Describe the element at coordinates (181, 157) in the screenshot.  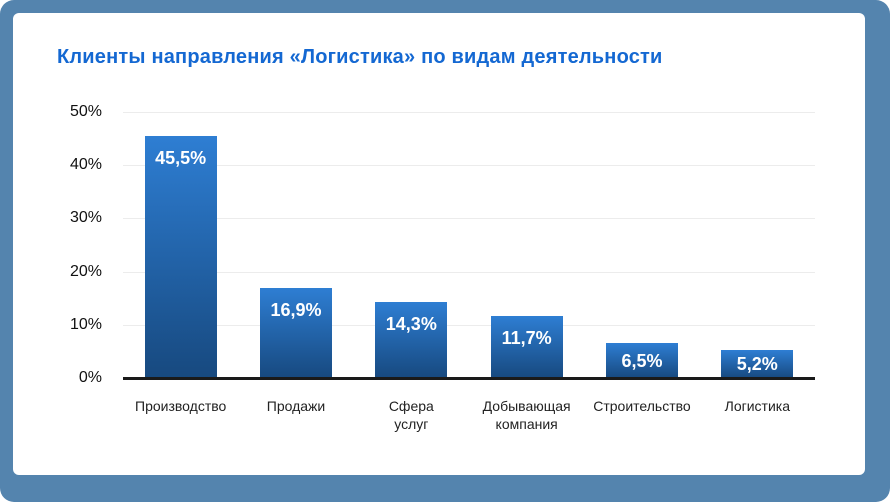
I see `bar-value-label: 45,5%` at that location.